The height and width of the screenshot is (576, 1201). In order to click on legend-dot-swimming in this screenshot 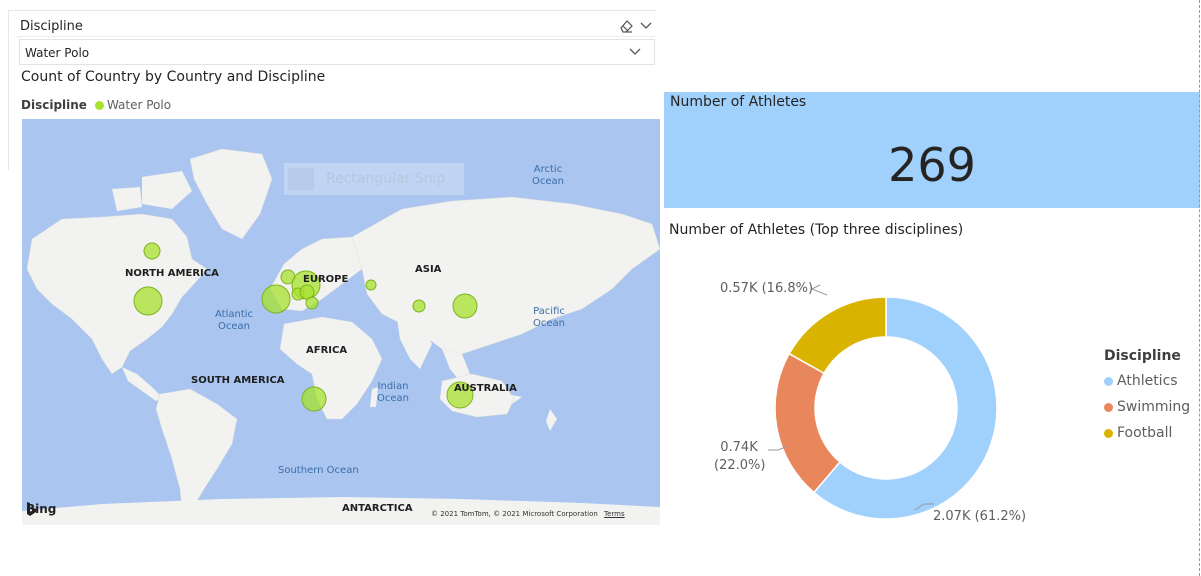, I will do `click(1108, 407)`.